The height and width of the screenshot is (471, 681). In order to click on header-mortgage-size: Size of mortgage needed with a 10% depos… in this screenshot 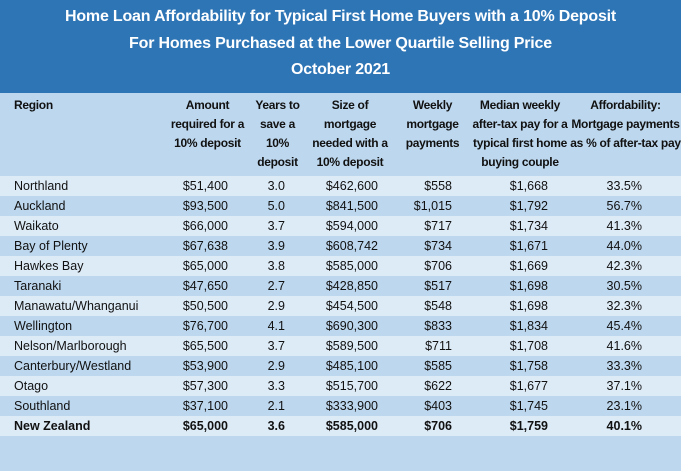, I will do `click(350, 134)`.